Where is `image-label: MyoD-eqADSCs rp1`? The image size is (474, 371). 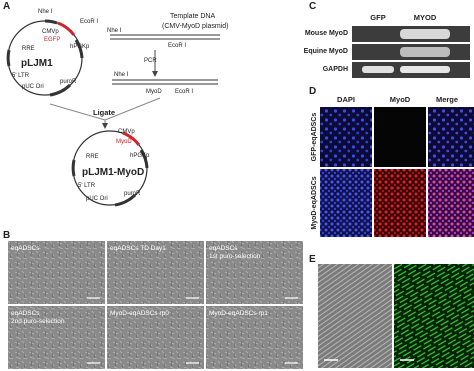 image-label: MyoD-eqADSCs rp1 is located at coordinates (238, 313).